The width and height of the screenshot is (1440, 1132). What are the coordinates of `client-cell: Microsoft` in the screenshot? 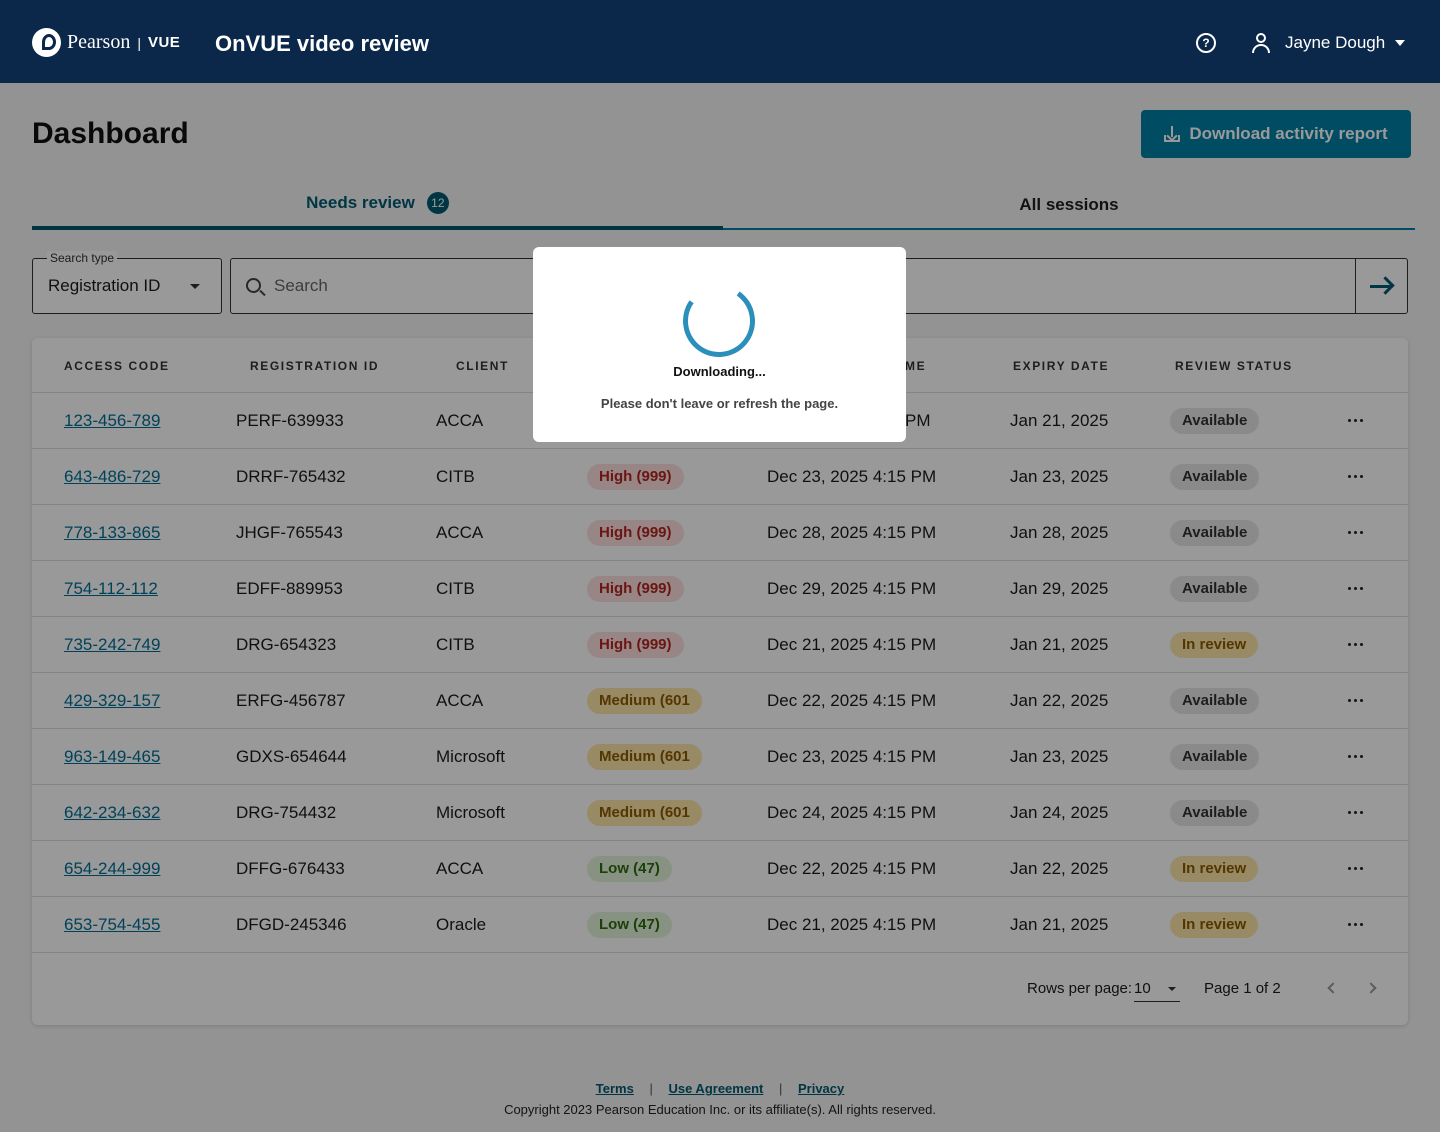 It's located at (470, 756).